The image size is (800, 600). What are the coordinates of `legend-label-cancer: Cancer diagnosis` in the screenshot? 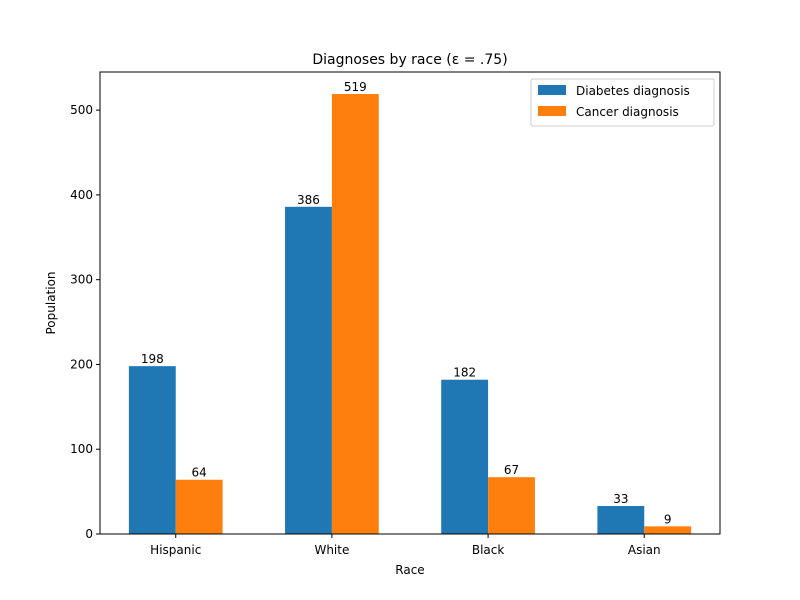 It's located at (627, 112).